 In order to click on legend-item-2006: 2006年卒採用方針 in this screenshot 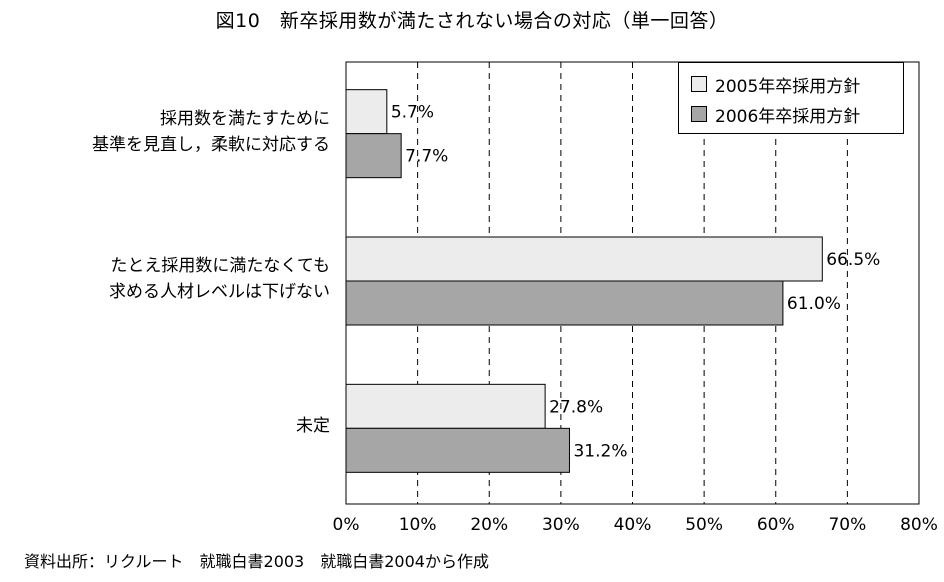, I will do `click(775, 114)`.